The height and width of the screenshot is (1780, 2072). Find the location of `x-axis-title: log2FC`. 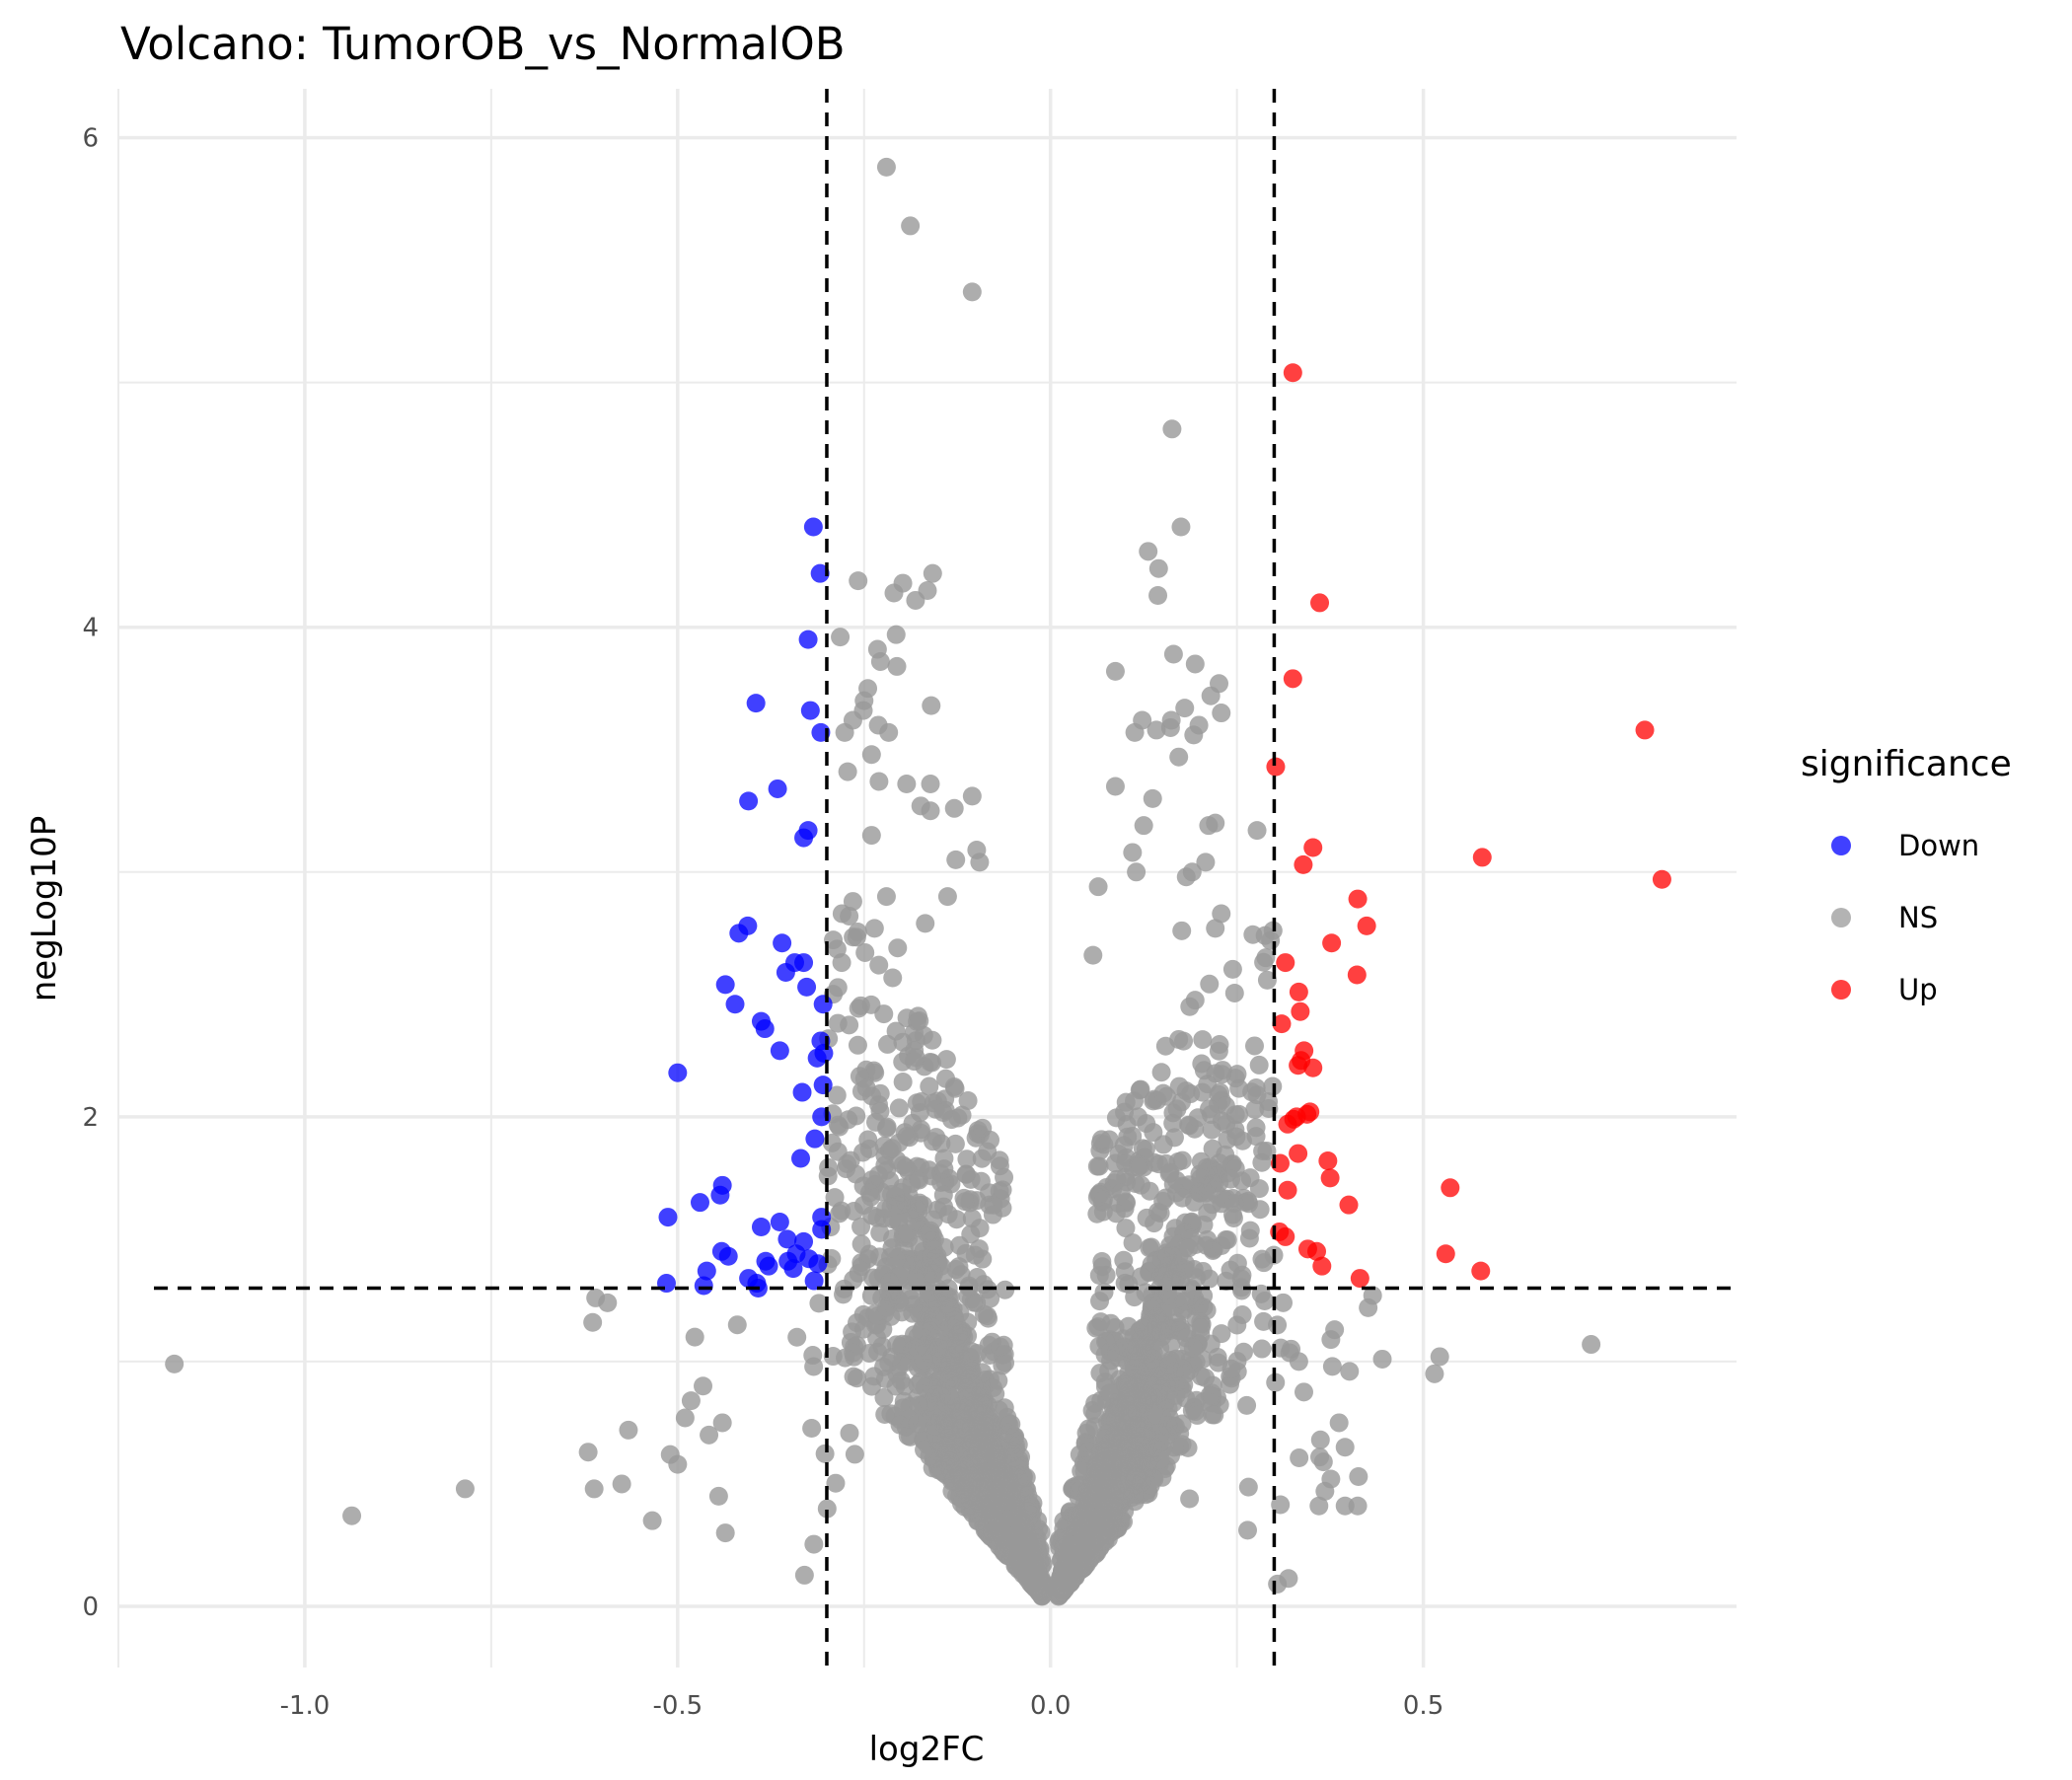

x-axis-title: log2FC is located at coordinates (927, 1749).